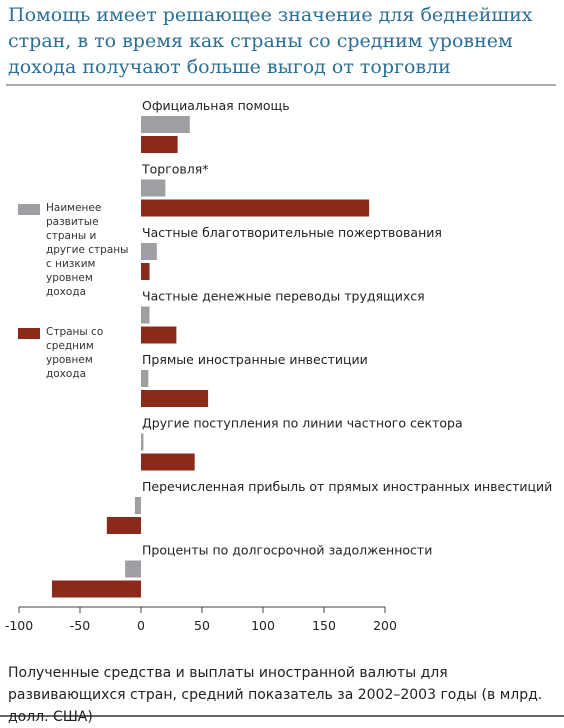 This screenshot has height=728, width=564. Describe the element at coordinates (75, 353) in the screenshot. I see `legend-label: Страны со средним уровнем дохода` at that location.